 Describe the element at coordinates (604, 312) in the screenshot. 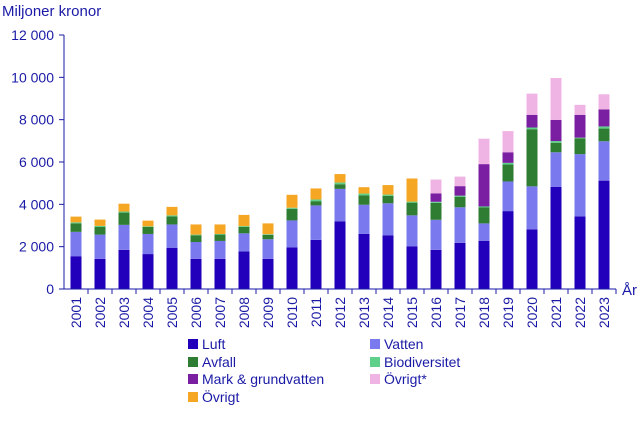

I see `x-tick-label: 2023` at that location.